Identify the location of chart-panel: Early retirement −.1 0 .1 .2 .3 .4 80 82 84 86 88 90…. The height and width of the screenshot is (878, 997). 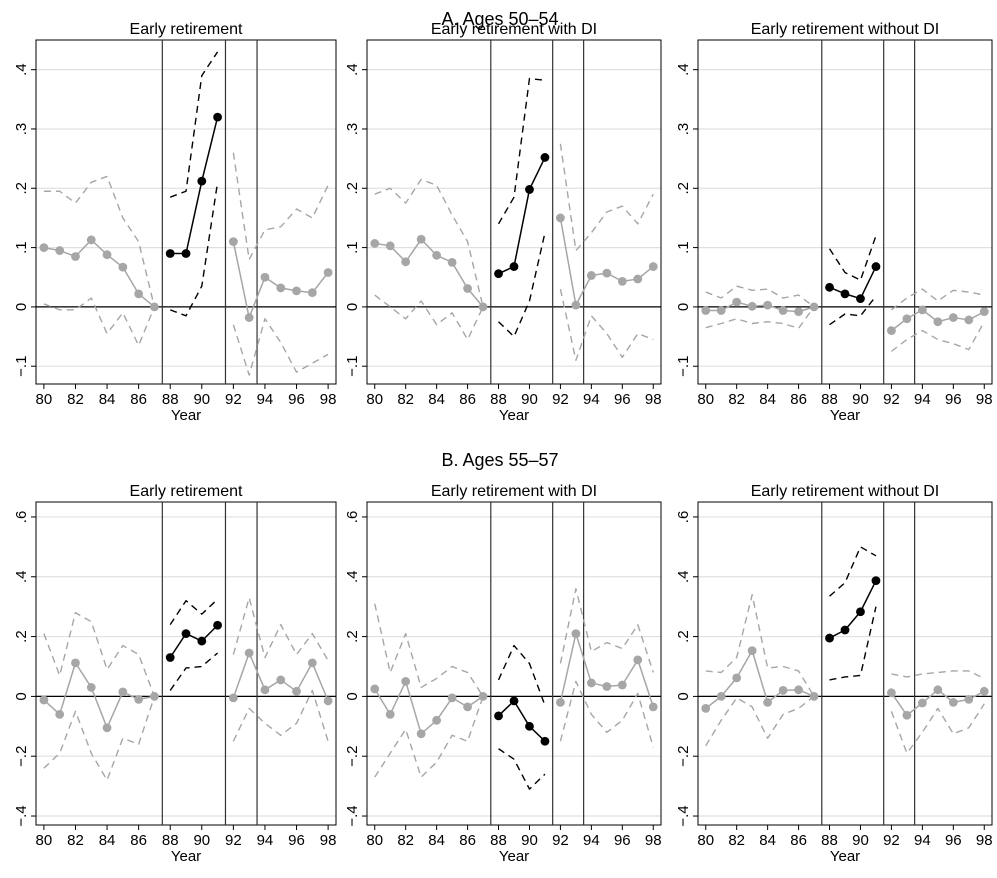
(175, 222).